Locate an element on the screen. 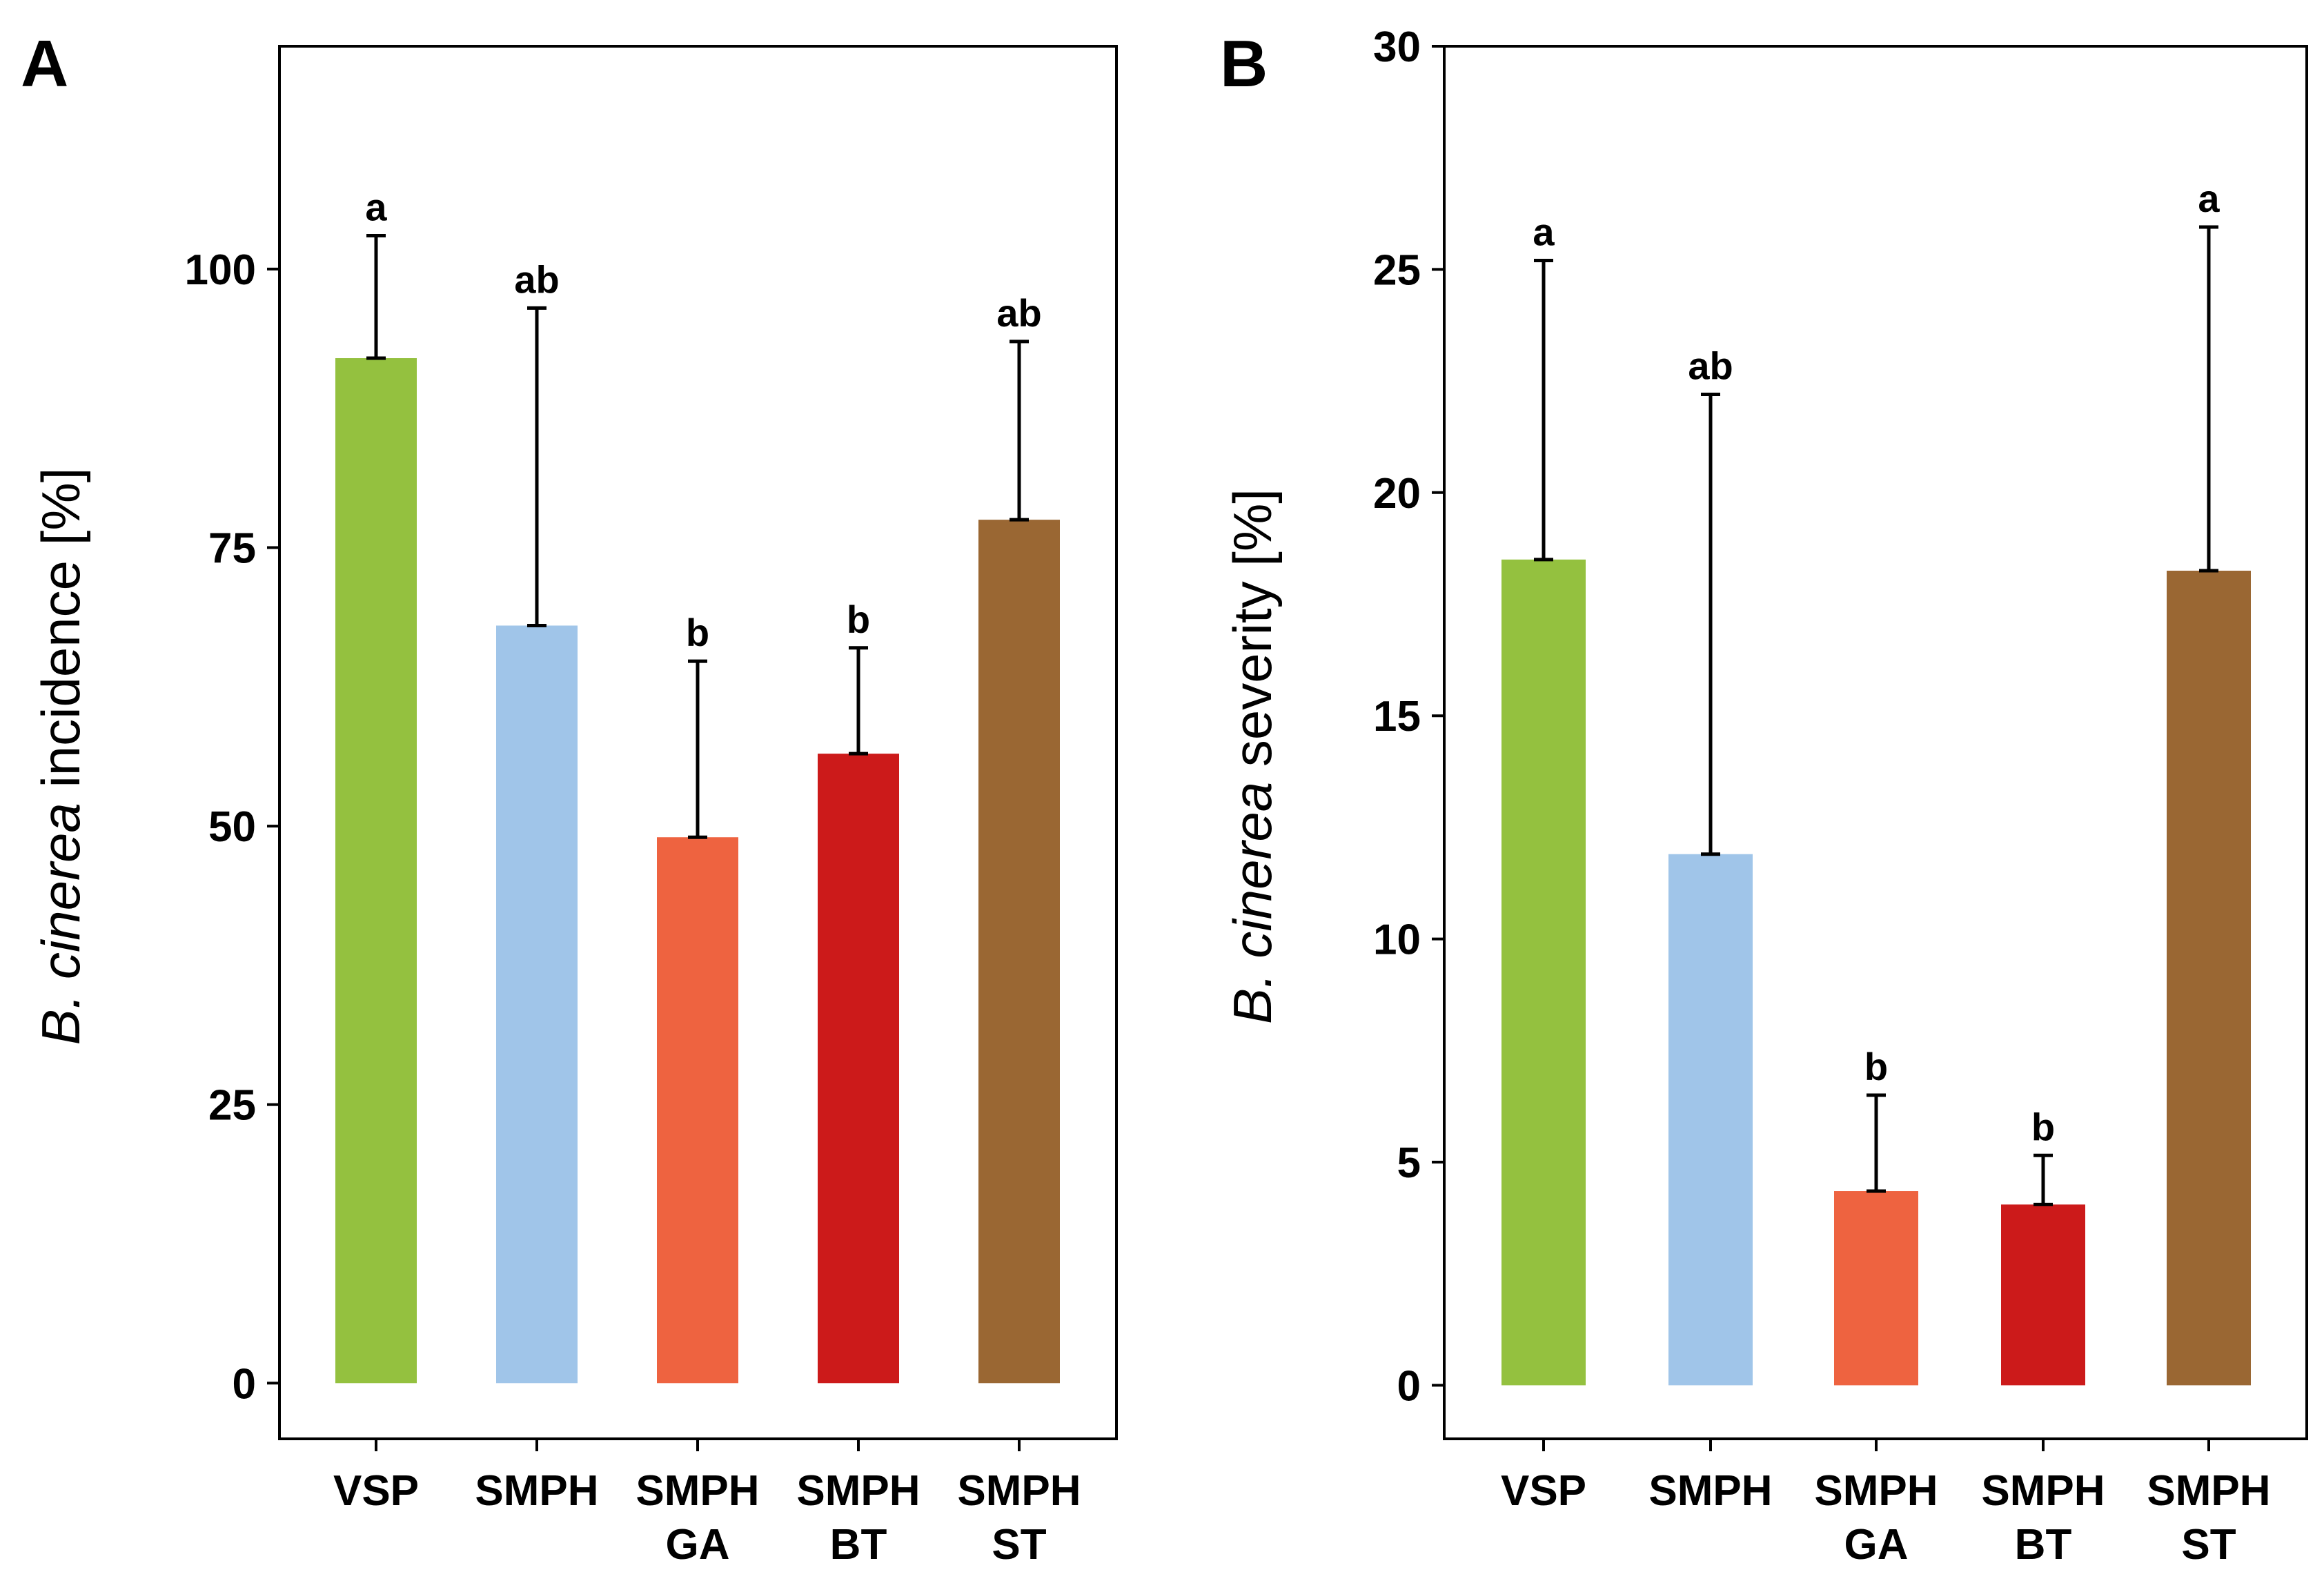 This screenshot has width=2324, height=1581. y-tick-label: 100 is located at coordinates (220, 270).